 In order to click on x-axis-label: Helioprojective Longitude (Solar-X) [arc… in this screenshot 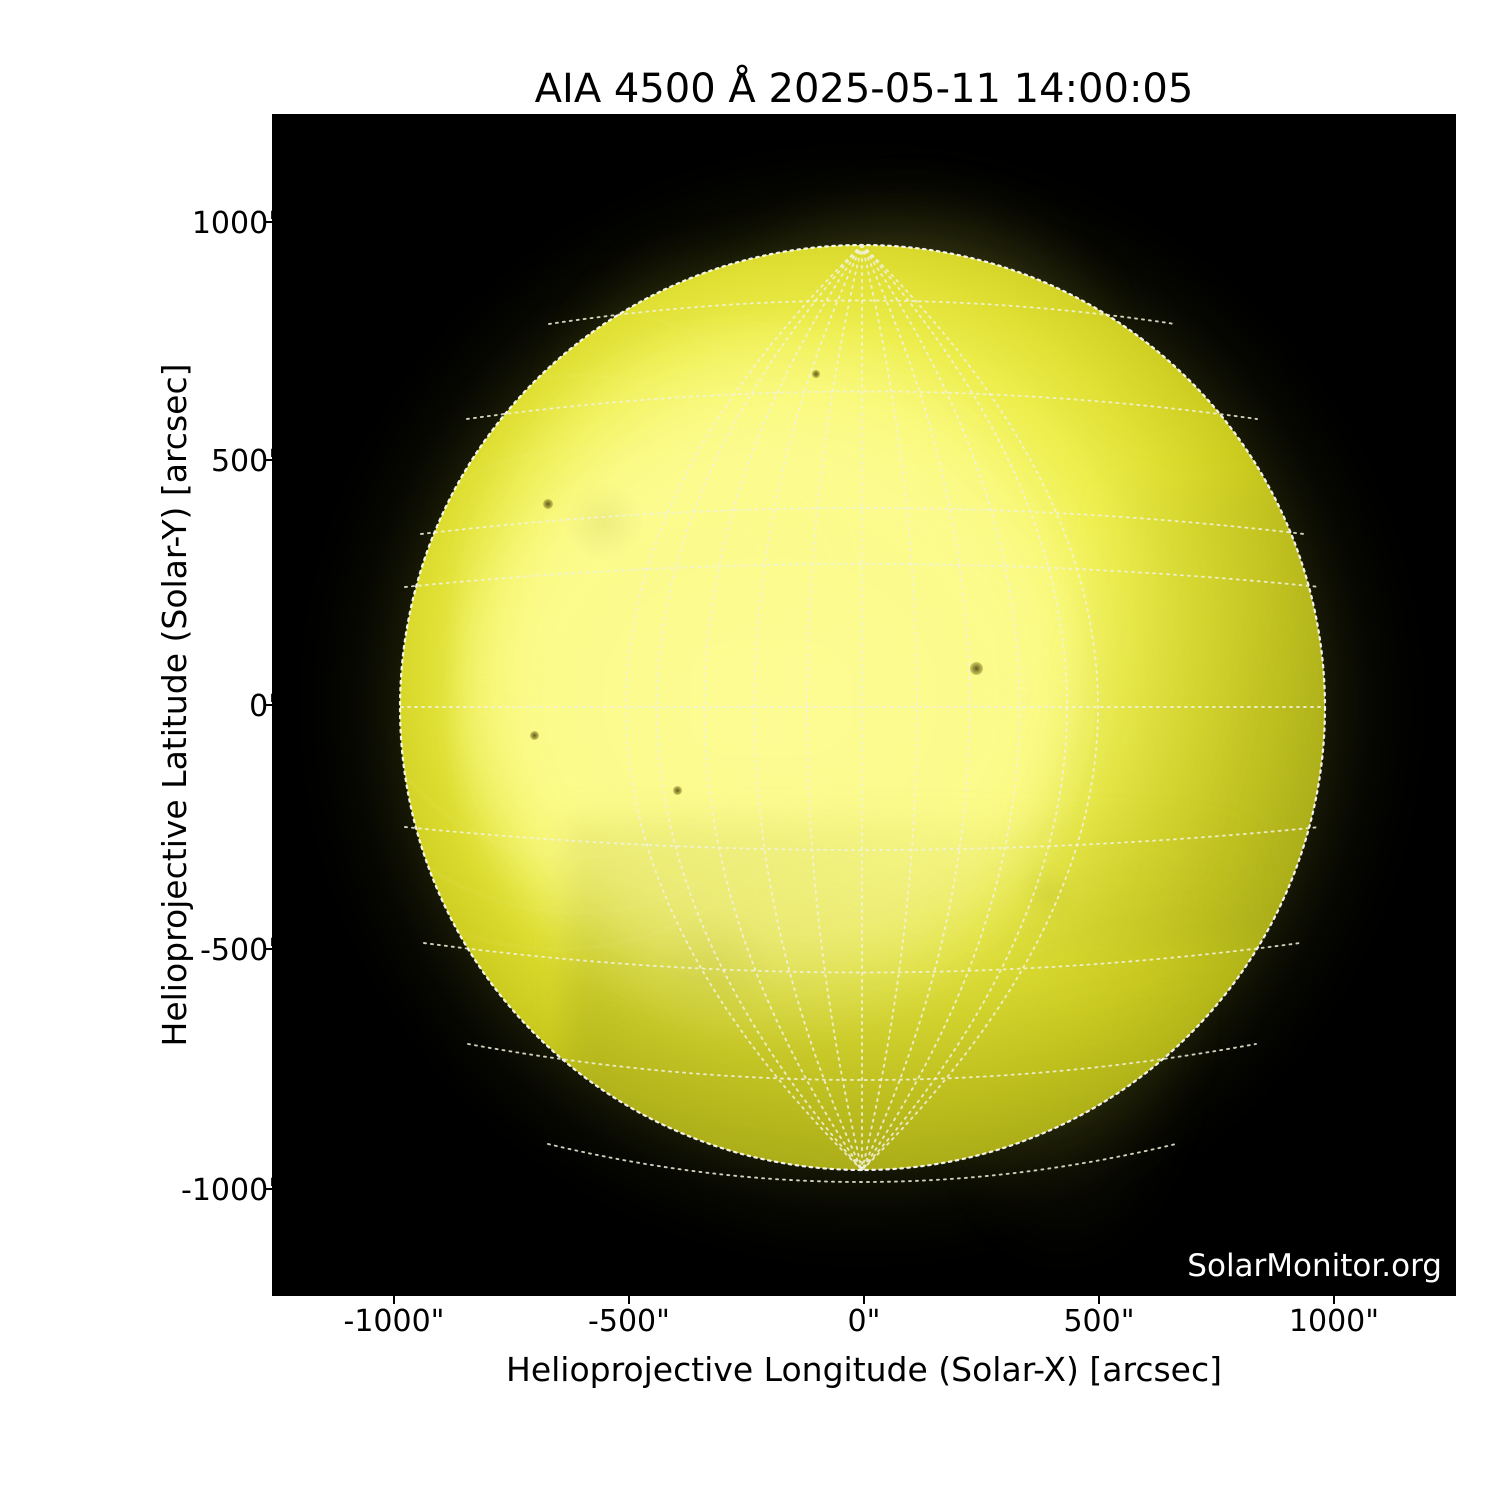, I will do `click(864, 1369)`.